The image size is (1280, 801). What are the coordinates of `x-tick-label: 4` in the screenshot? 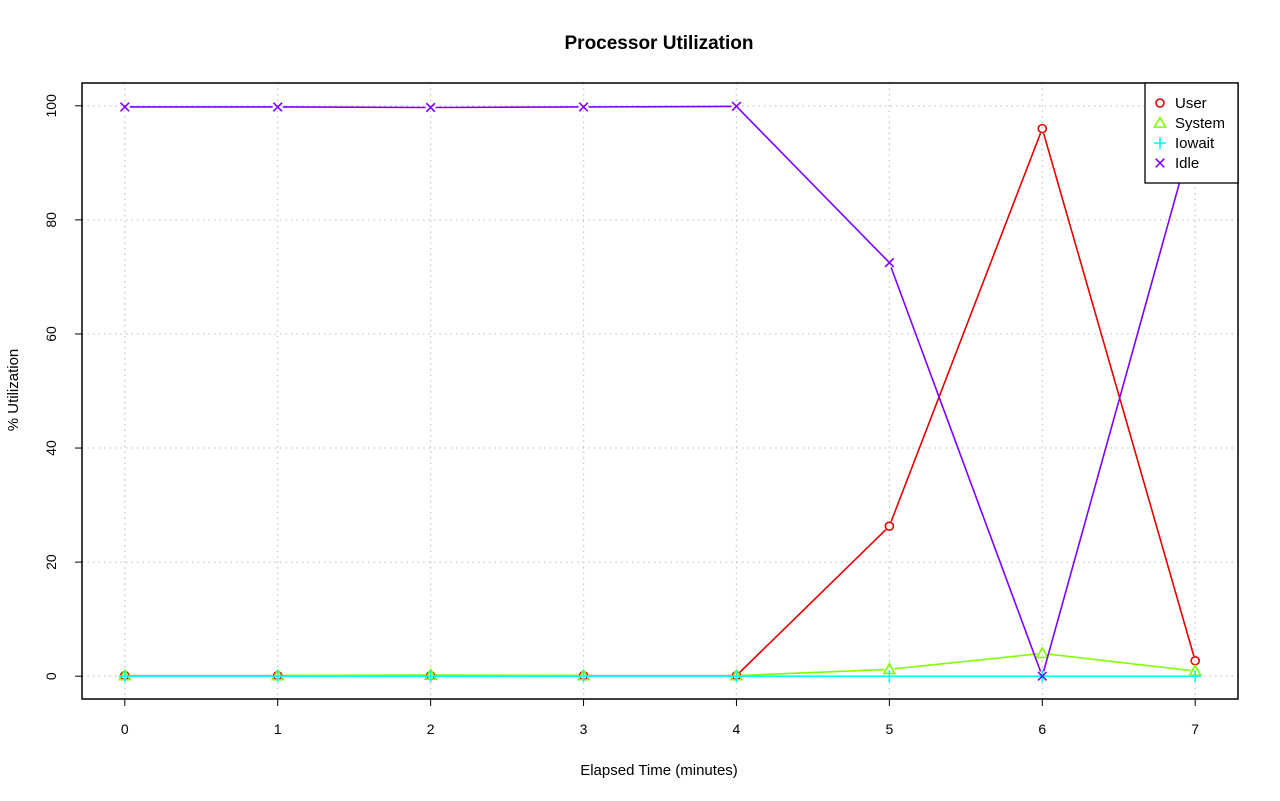 It's located at (737, 729).